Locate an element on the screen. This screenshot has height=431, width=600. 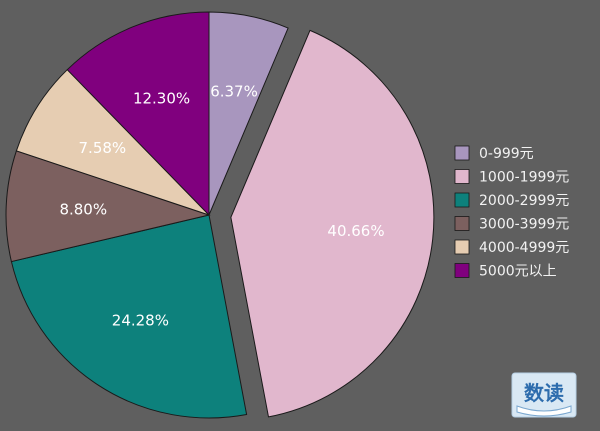
legend-label-5: 4000-4999元 is located at coordinates (524, 248).